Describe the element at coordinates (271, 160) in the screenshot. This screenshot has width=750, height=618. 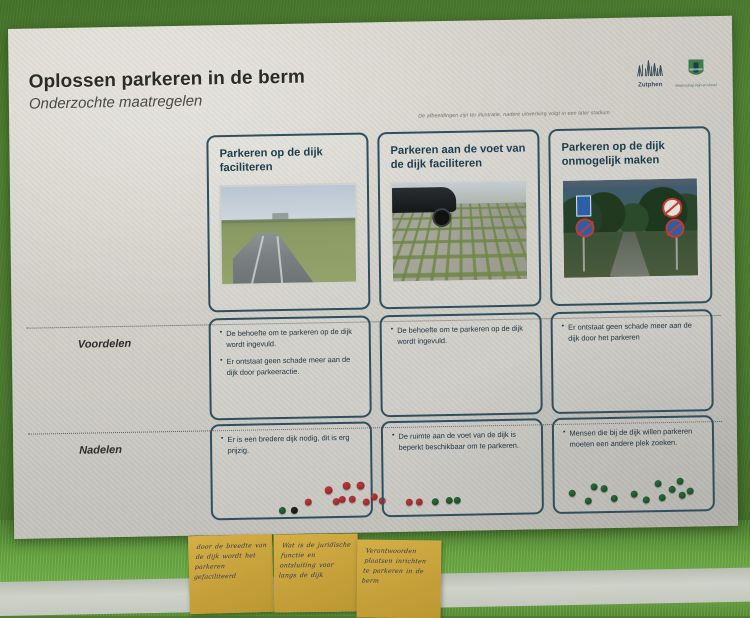
I see `column-title: Parkeren op de dijk faciliteren` at that location.